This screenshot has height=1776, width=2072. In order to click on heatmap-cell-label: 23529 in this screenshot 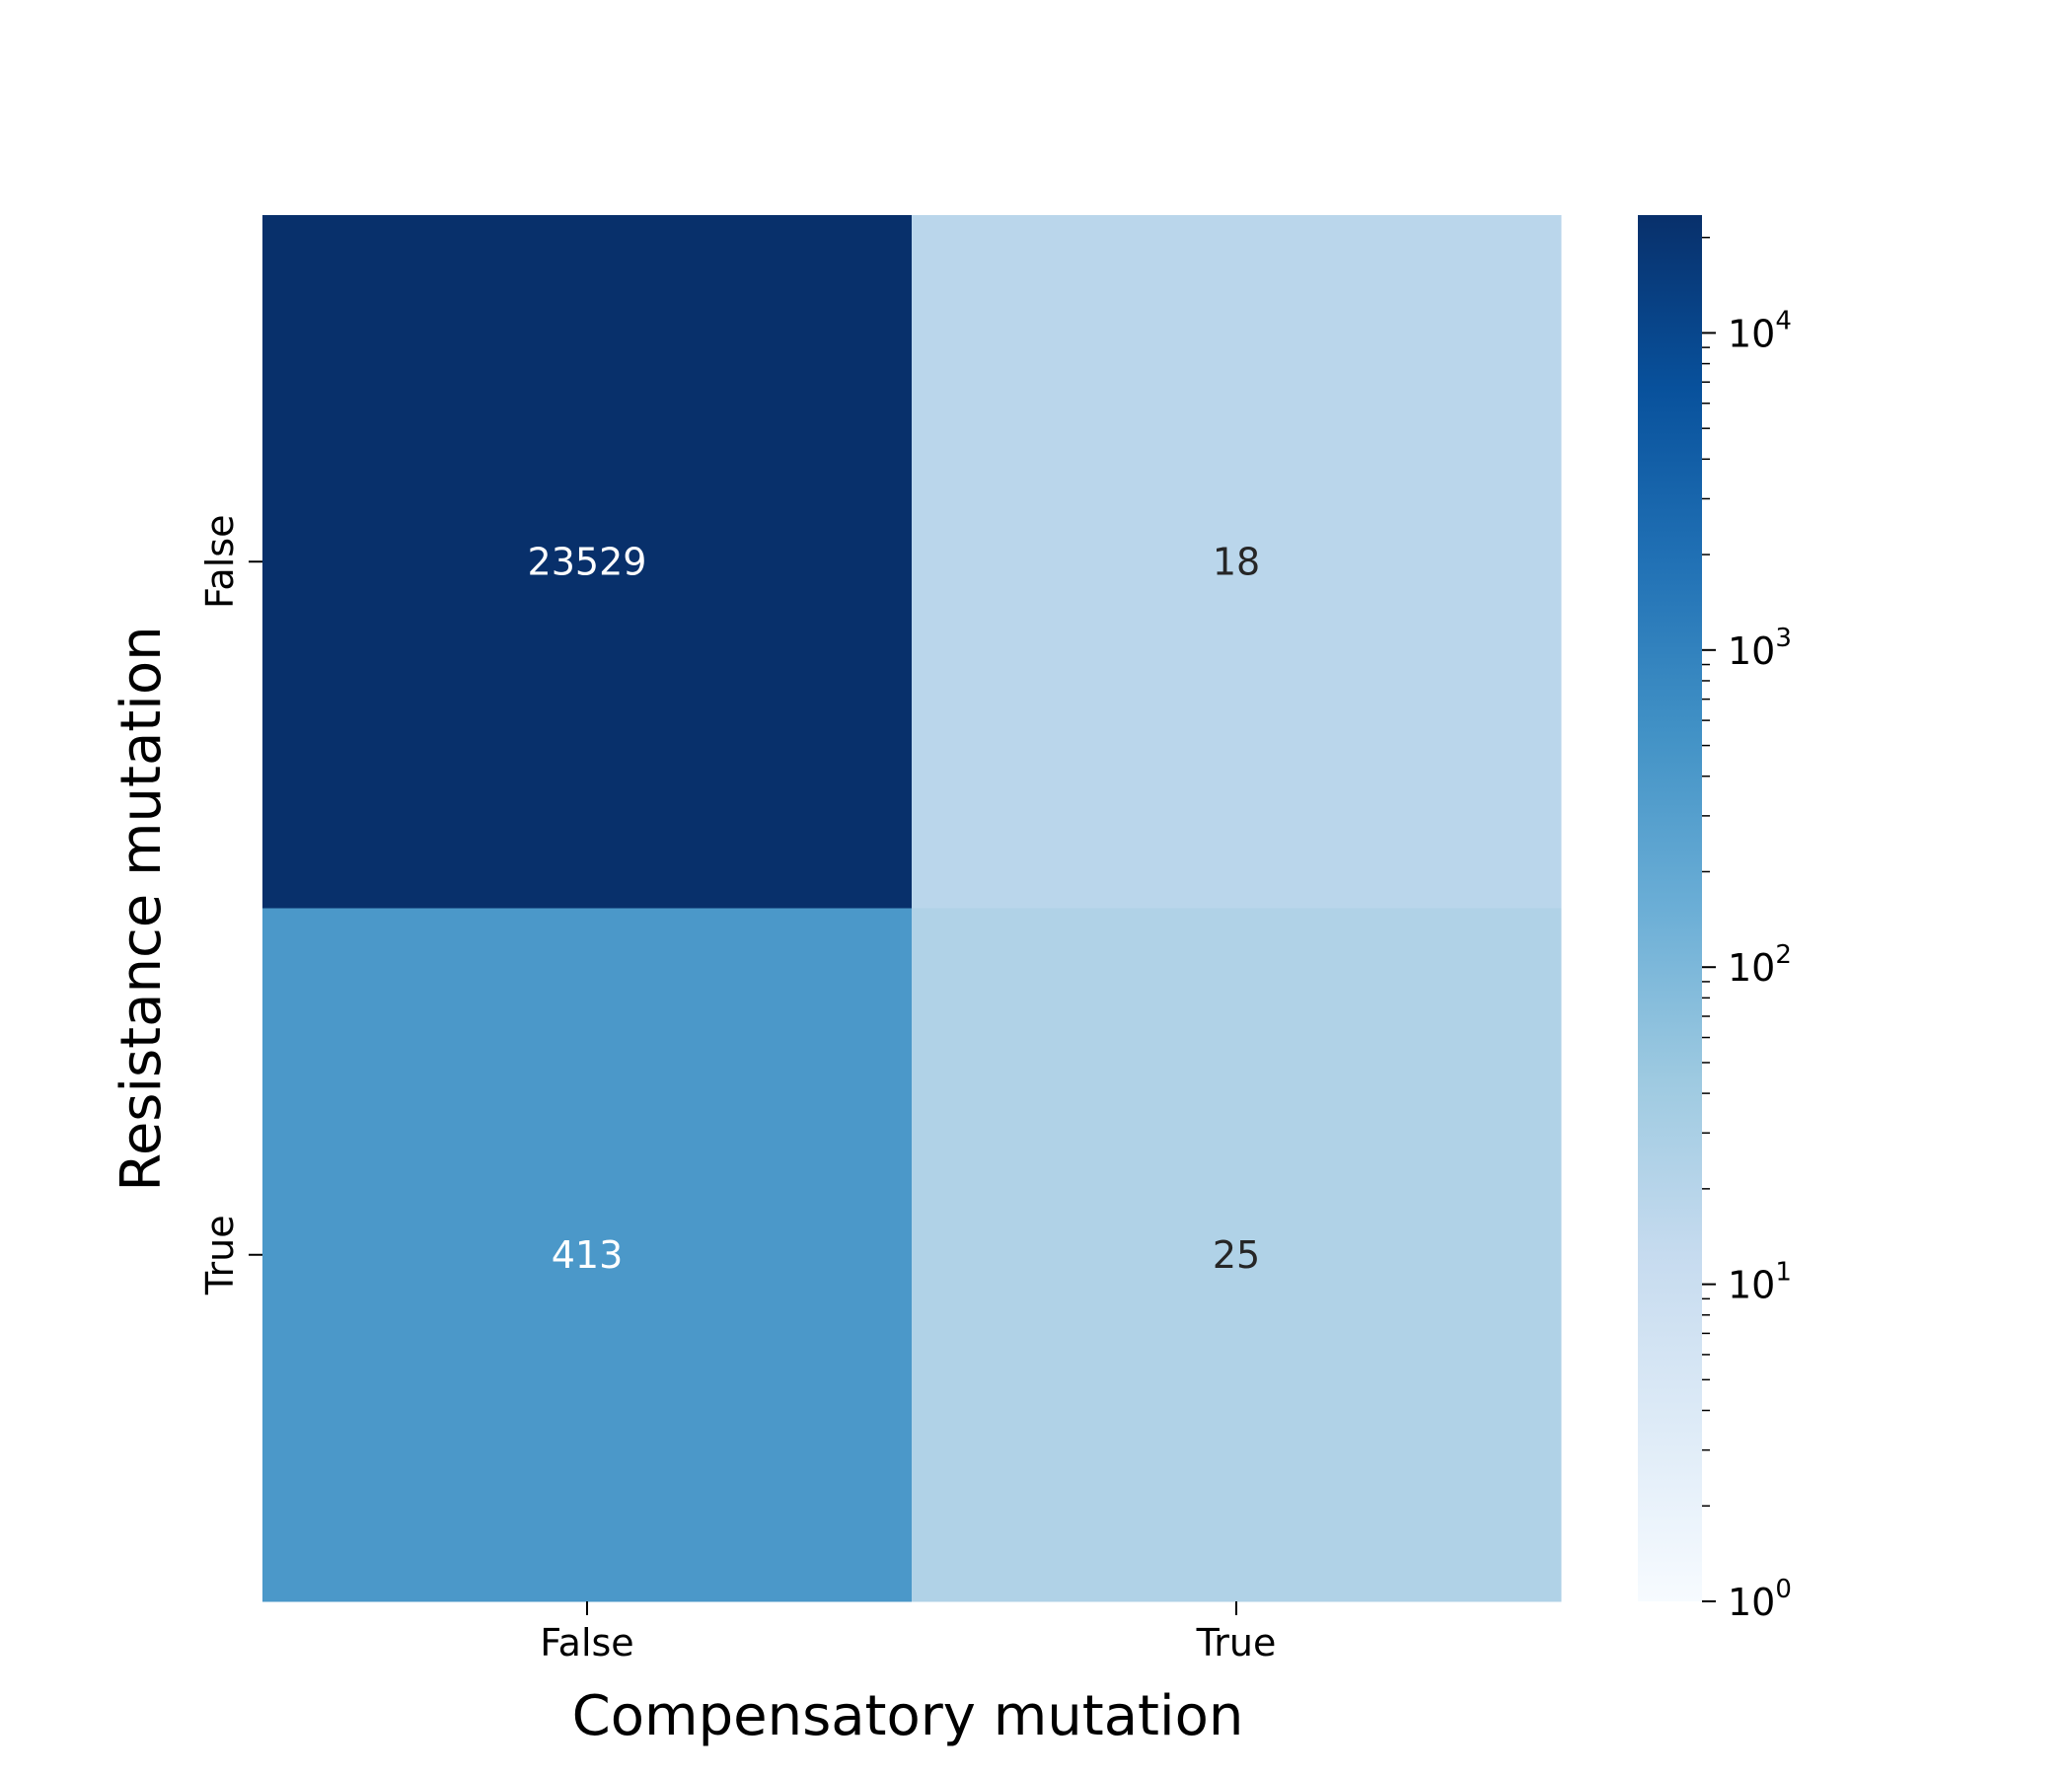, I will do `click(588, 562)`.